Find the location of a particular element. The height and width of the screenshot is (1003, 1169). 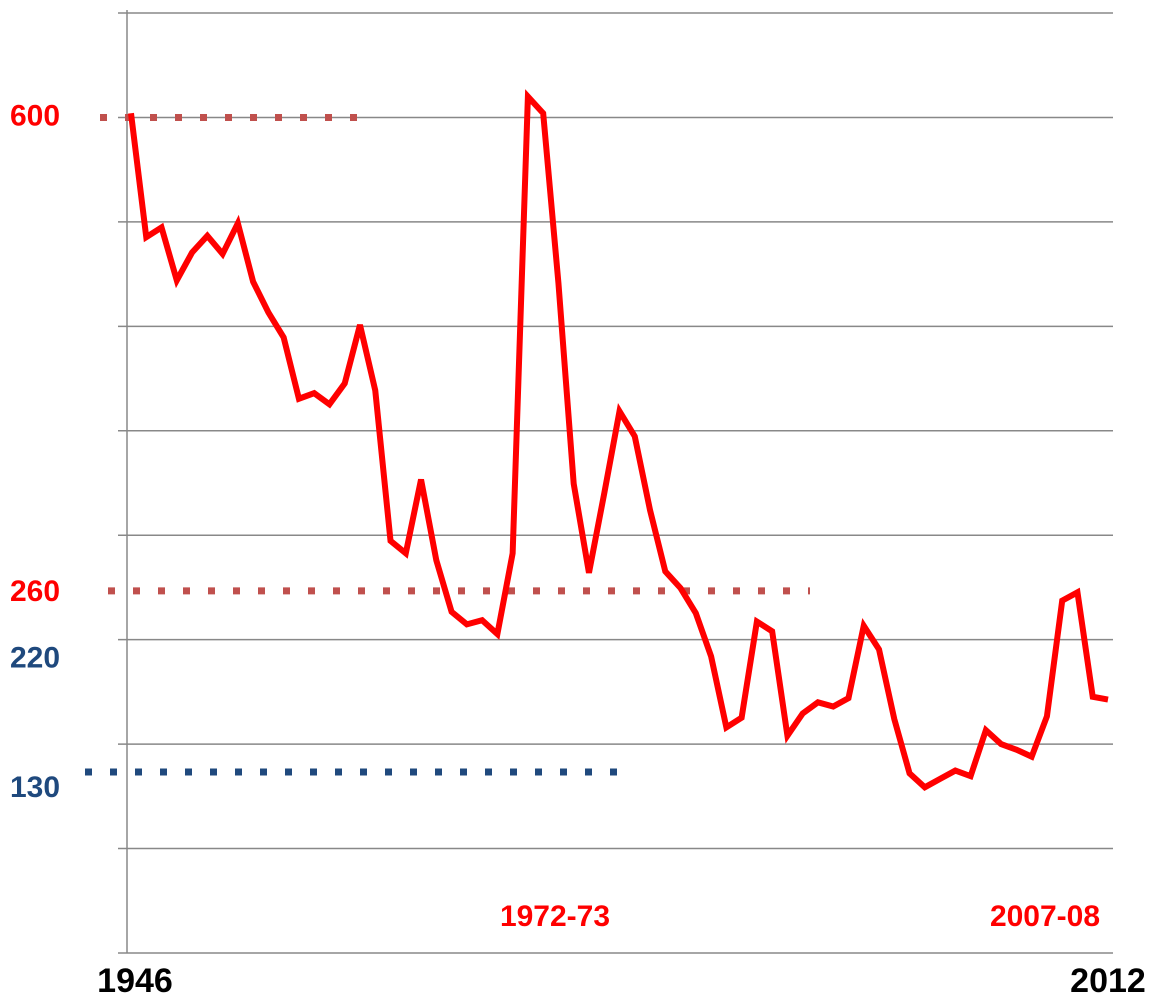

annotation: 2007-08 is located at coordinates (1045, 916).